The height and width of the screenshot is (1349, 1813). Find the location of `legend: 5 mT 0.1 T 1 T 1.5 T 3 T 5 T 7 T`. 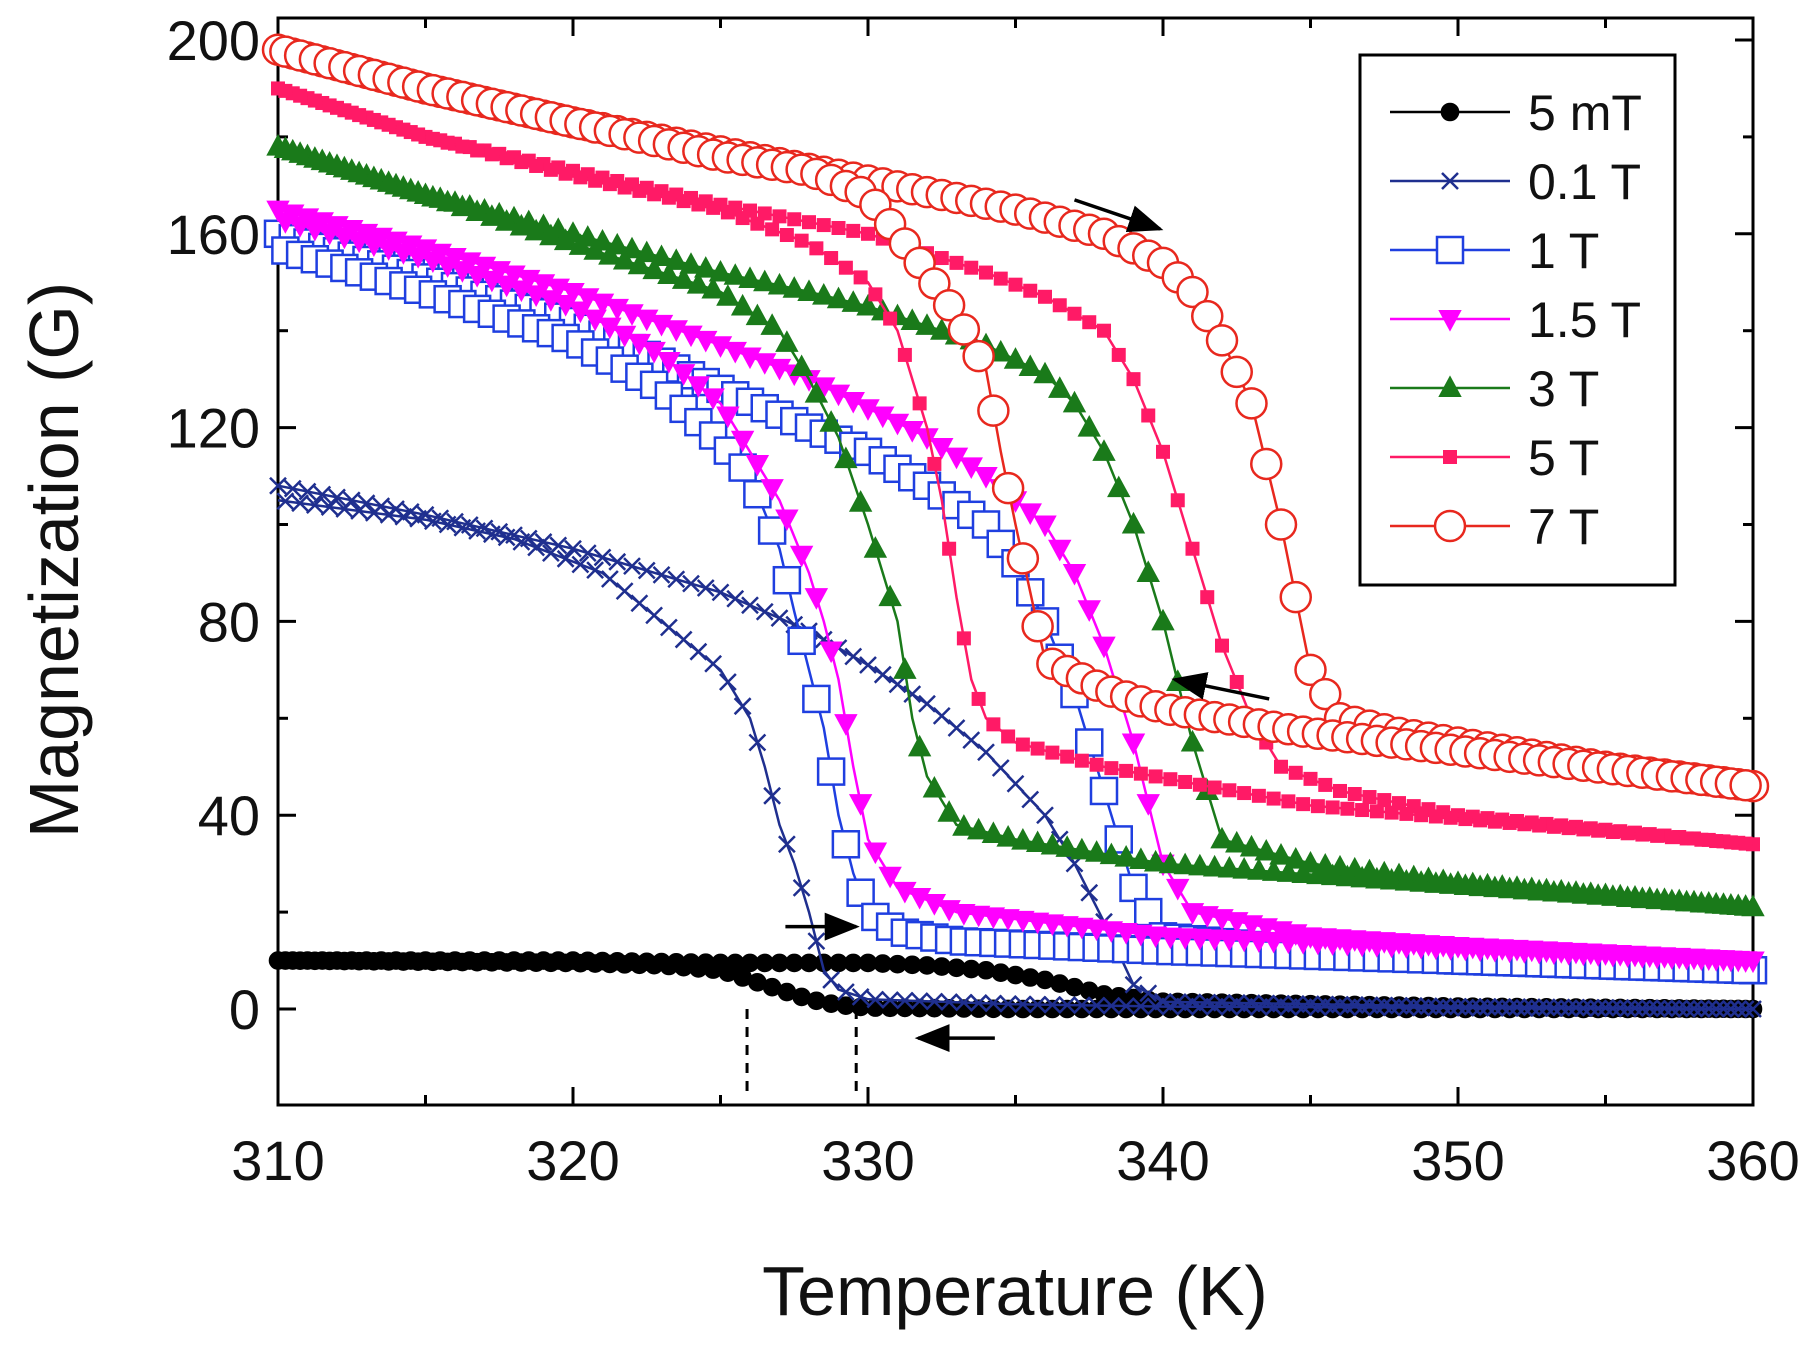

legend: 5 mT 0.1 T 1 T 1.5 T 3 T 5 T 7 T is located at coordinates (1517, 320).